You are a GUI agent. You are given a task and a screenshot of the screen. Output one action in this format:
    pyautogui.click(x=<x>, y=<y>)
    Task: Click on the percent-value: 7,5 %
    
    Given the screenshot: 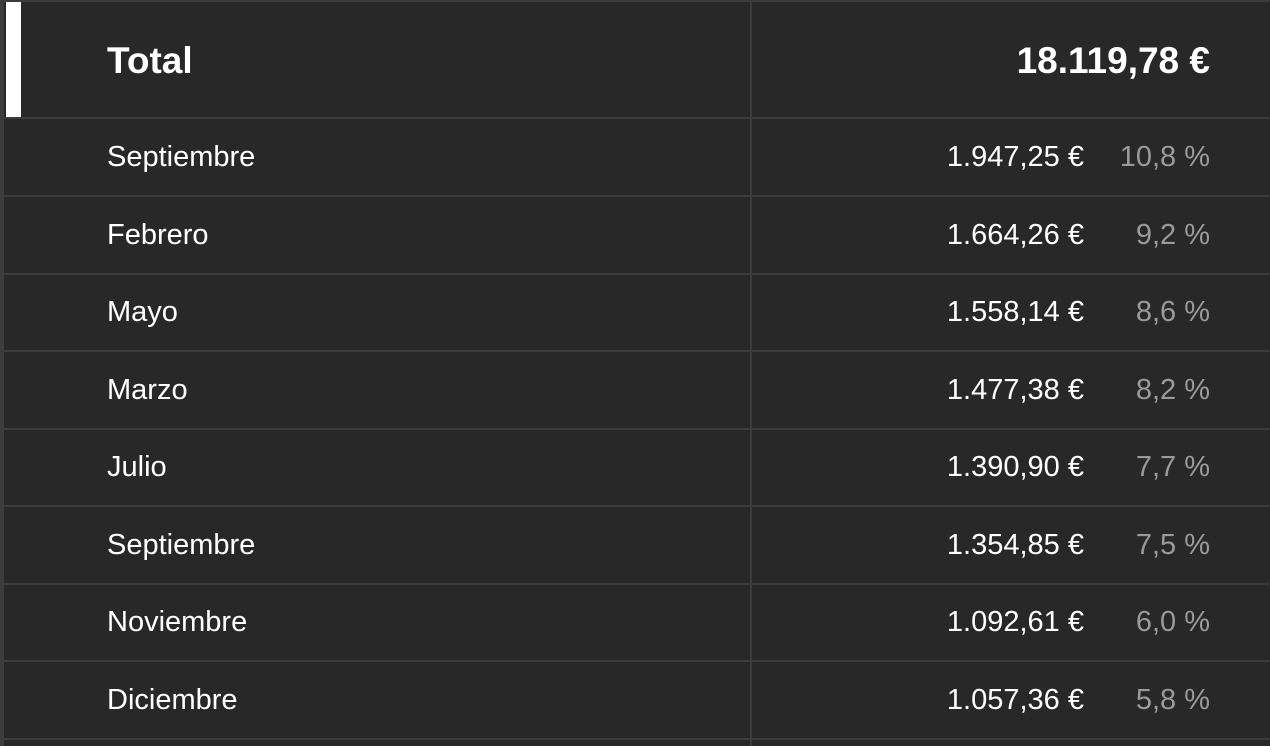 What is the action you would take?
    pyautogui.click(x=1172, y=544)
    